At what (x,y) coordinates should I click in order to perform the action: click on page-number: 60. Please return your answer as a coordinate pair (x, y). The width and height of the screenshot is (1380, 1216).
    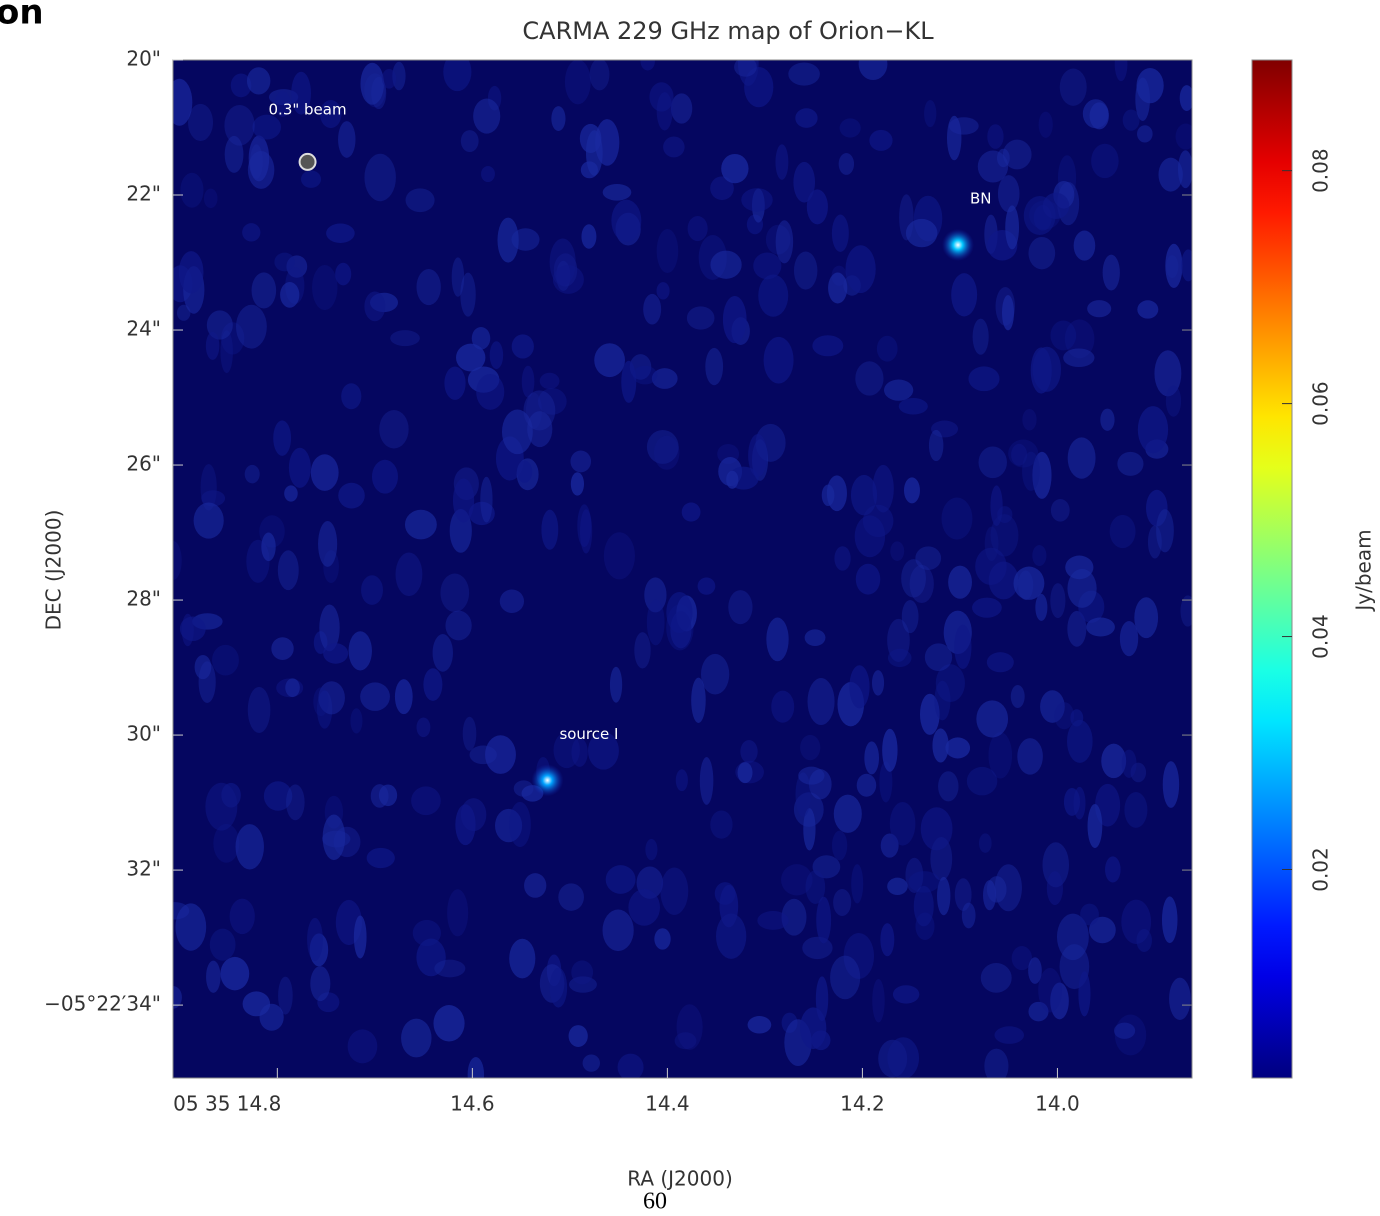
    Looking at the image, I should click on (655, 1202).